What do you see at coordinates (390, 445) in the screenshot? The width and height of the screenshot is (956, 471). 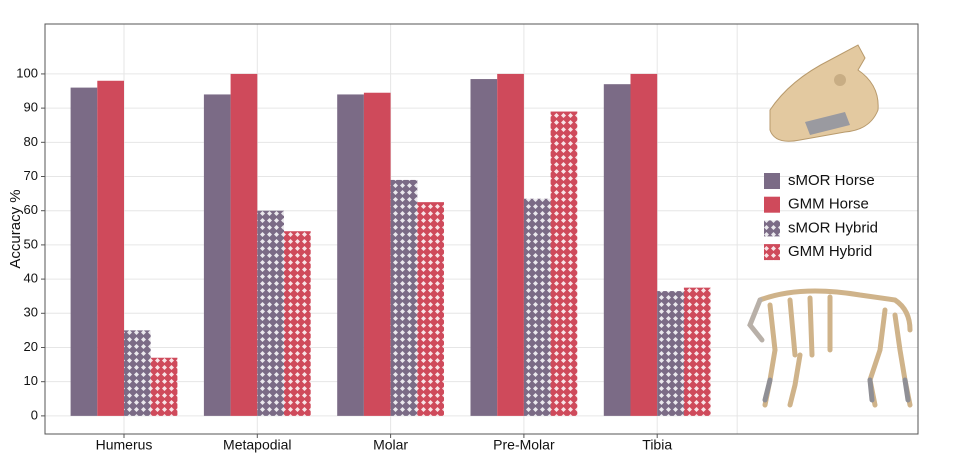 I see `x-tick-label: Molar` at bounding box center [390, 445].